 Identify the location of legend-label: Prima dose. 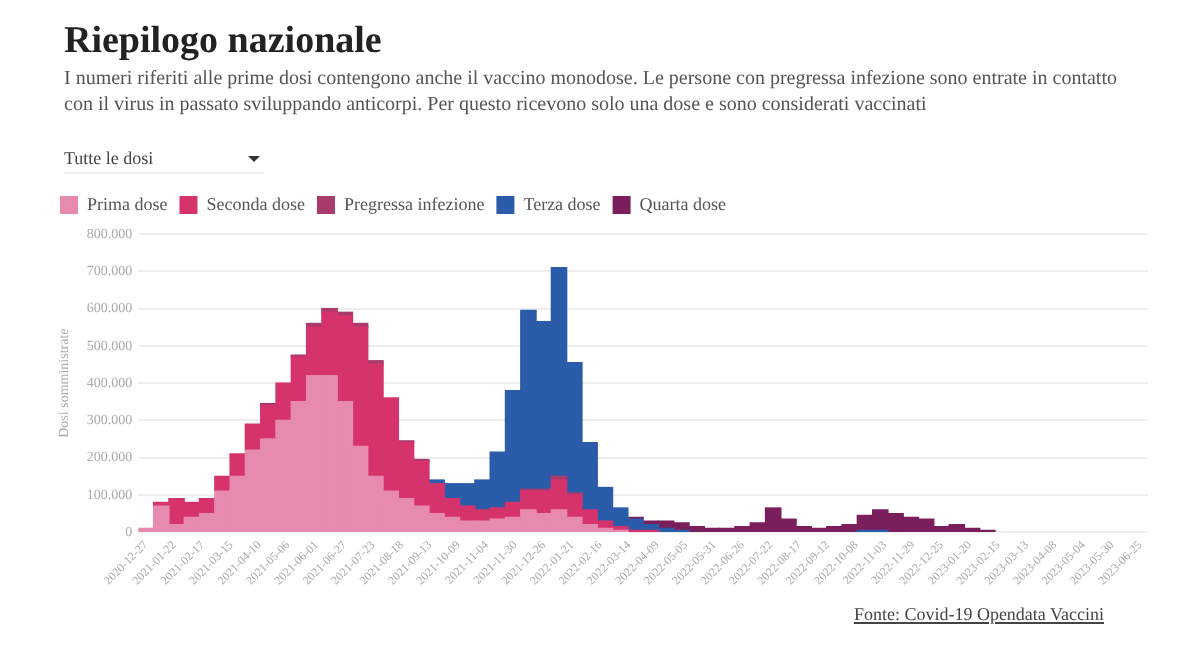
(127, 203).